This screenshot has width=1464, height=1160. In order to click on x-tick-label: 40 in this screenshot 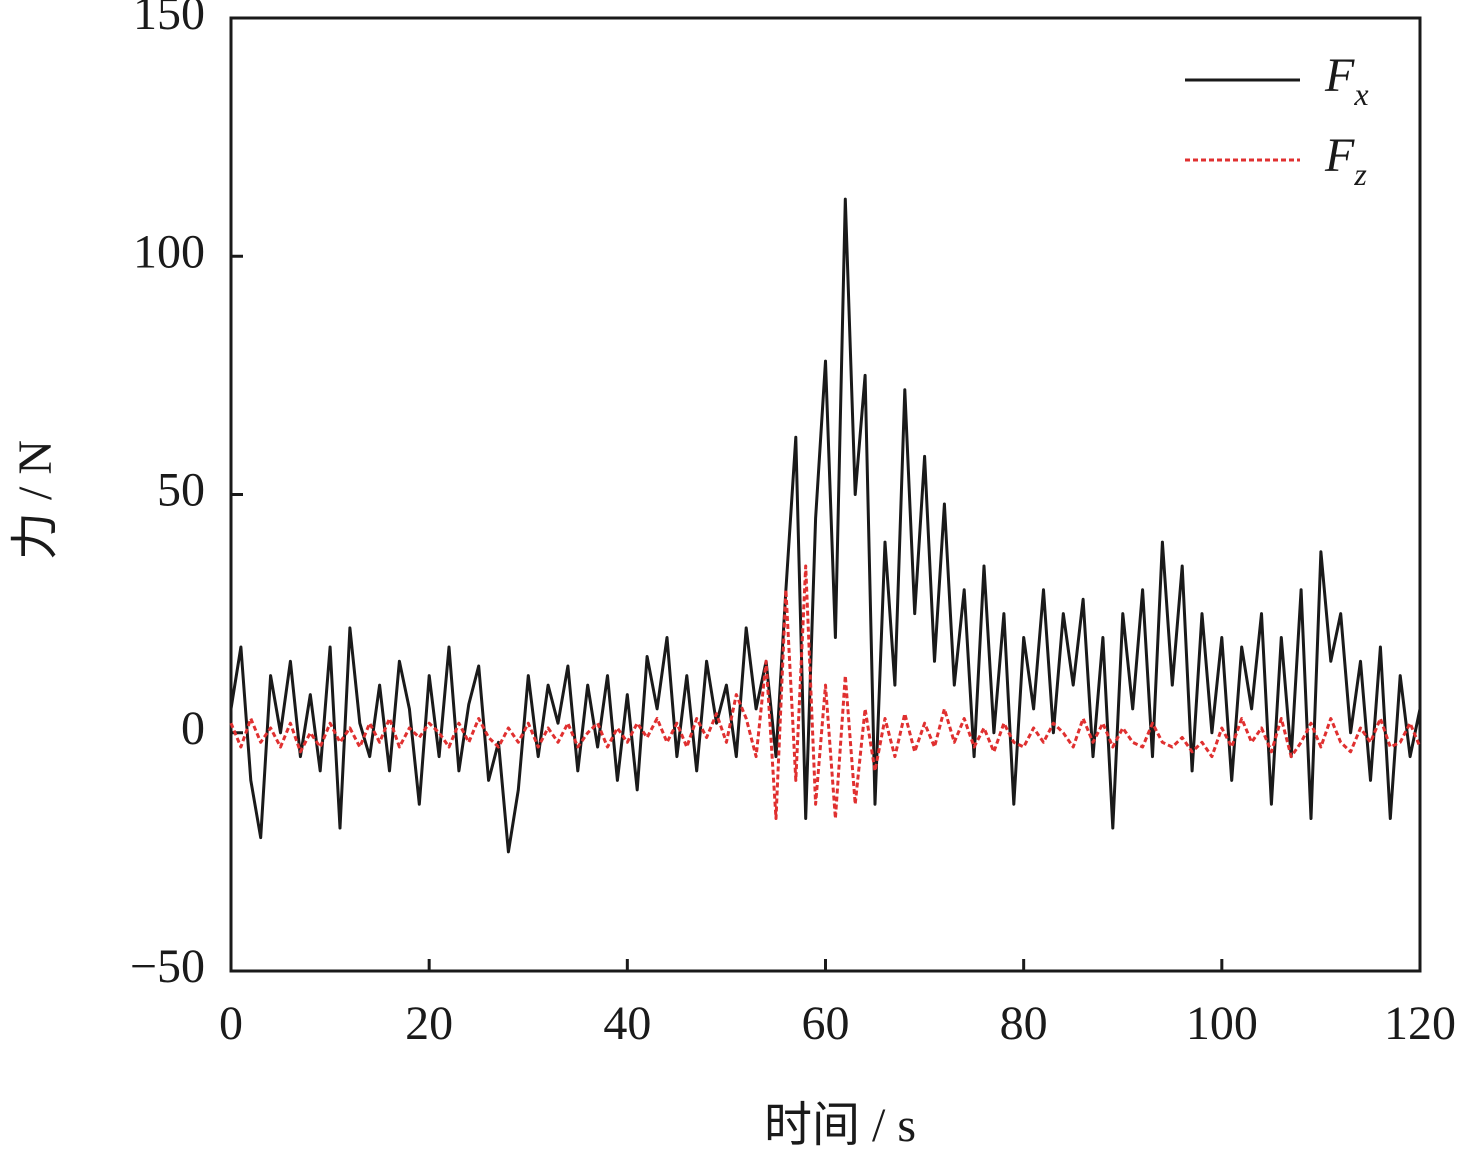, I will do `click(627, 1023)`.